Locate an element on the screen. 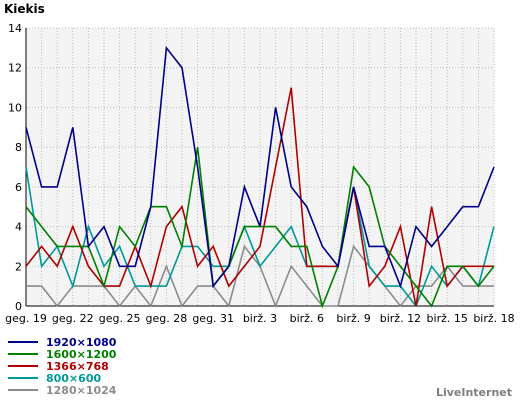 This screenshot has width=520, height=405. legend-label: 1280×1024 is located at coordinates (81, 390).